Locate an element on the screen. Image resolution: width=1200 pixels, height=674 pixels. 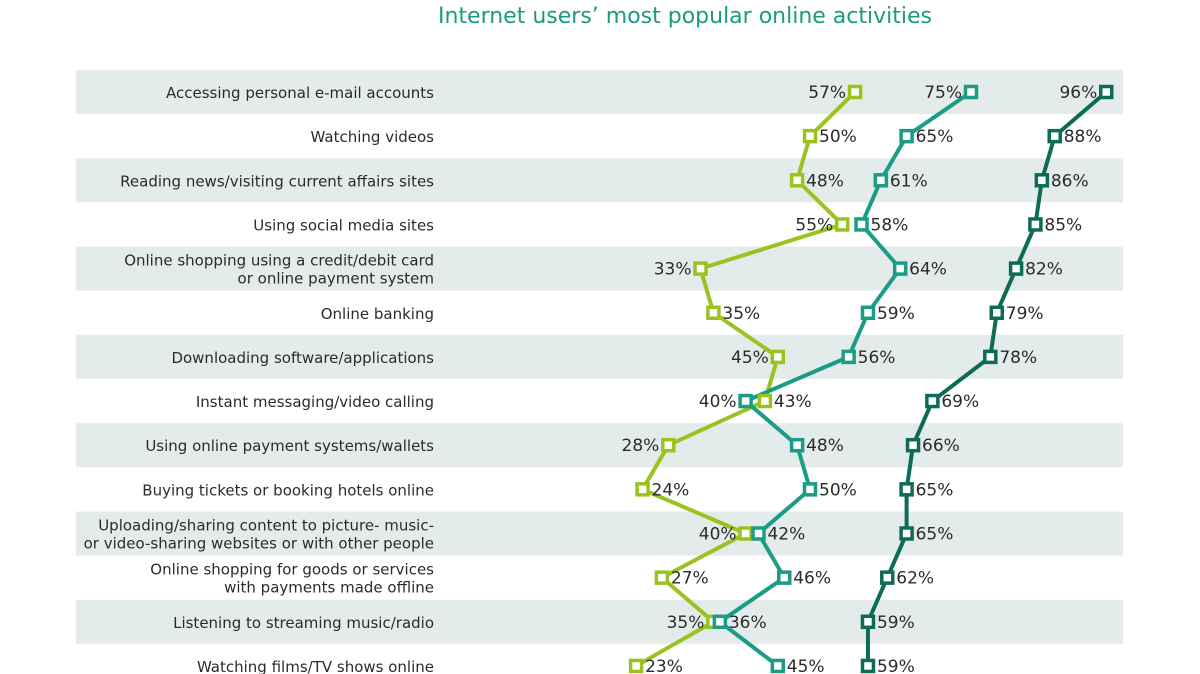
category-label: Listening to streaming music/radio is located at coordinates (303, 623).